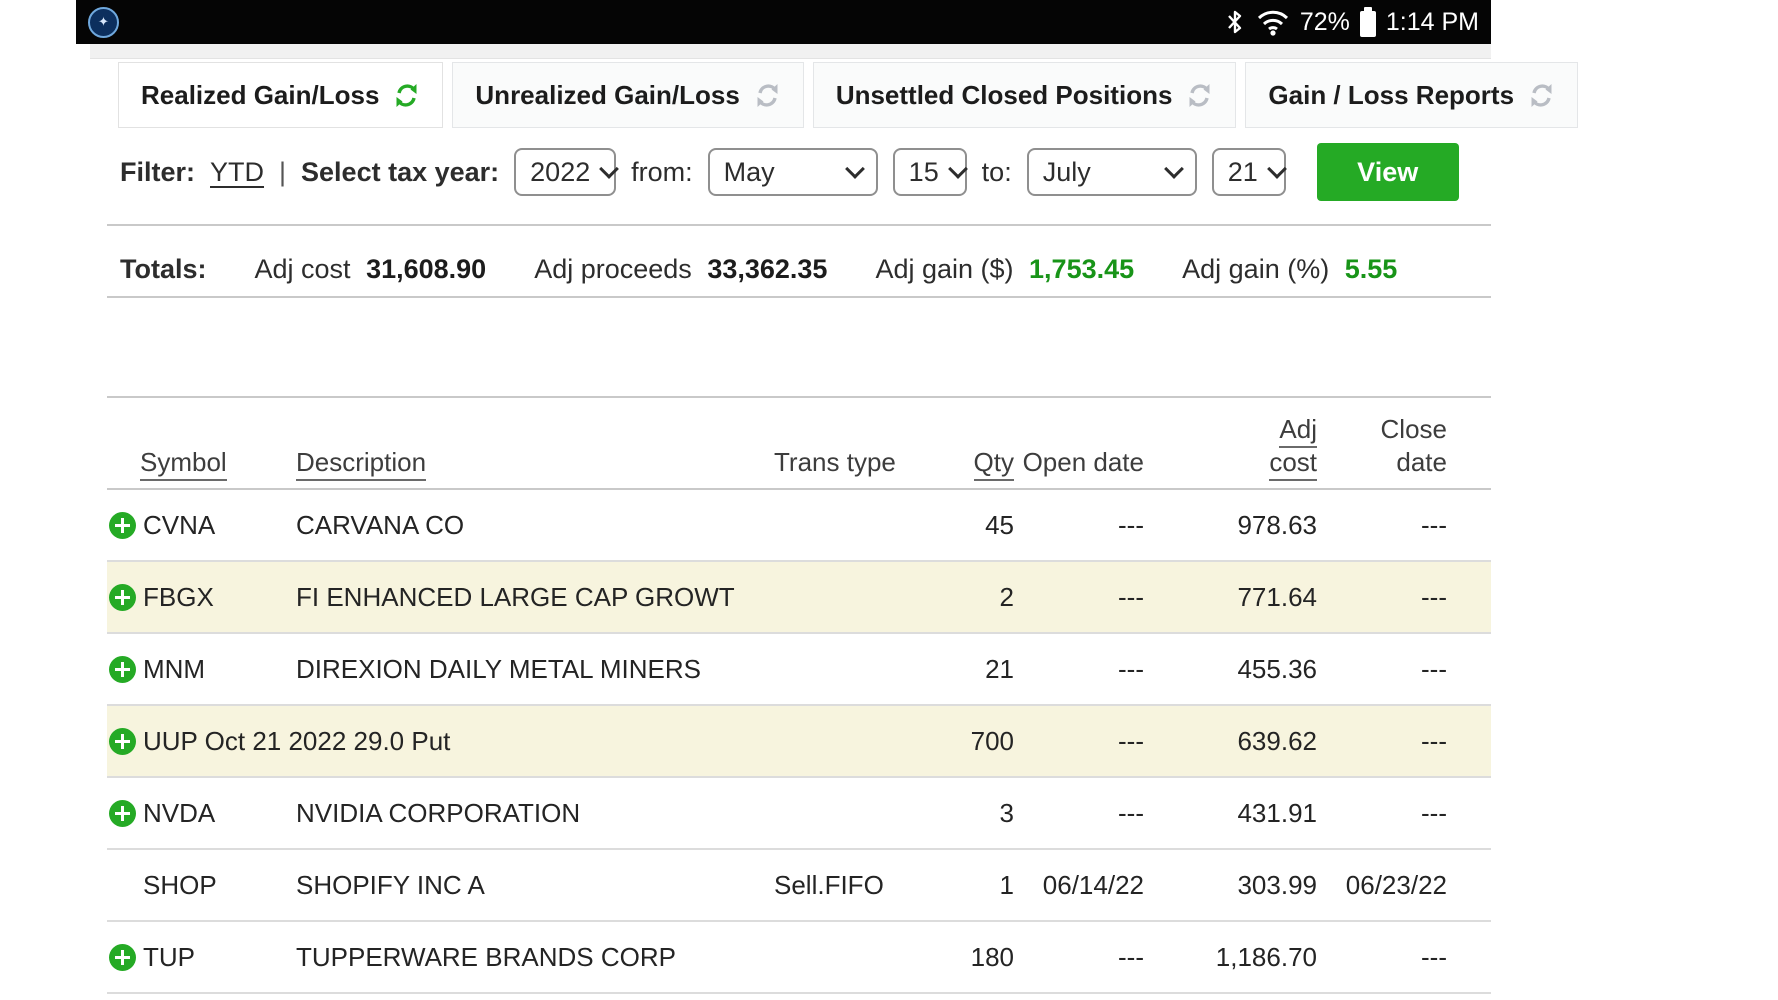  What do you see at coordinates (1005, 268) in the screenshot?
I see `totals-adj-gain-dollar: Adj gain ($) 1,753.45` at bounding box center [1005, 268].